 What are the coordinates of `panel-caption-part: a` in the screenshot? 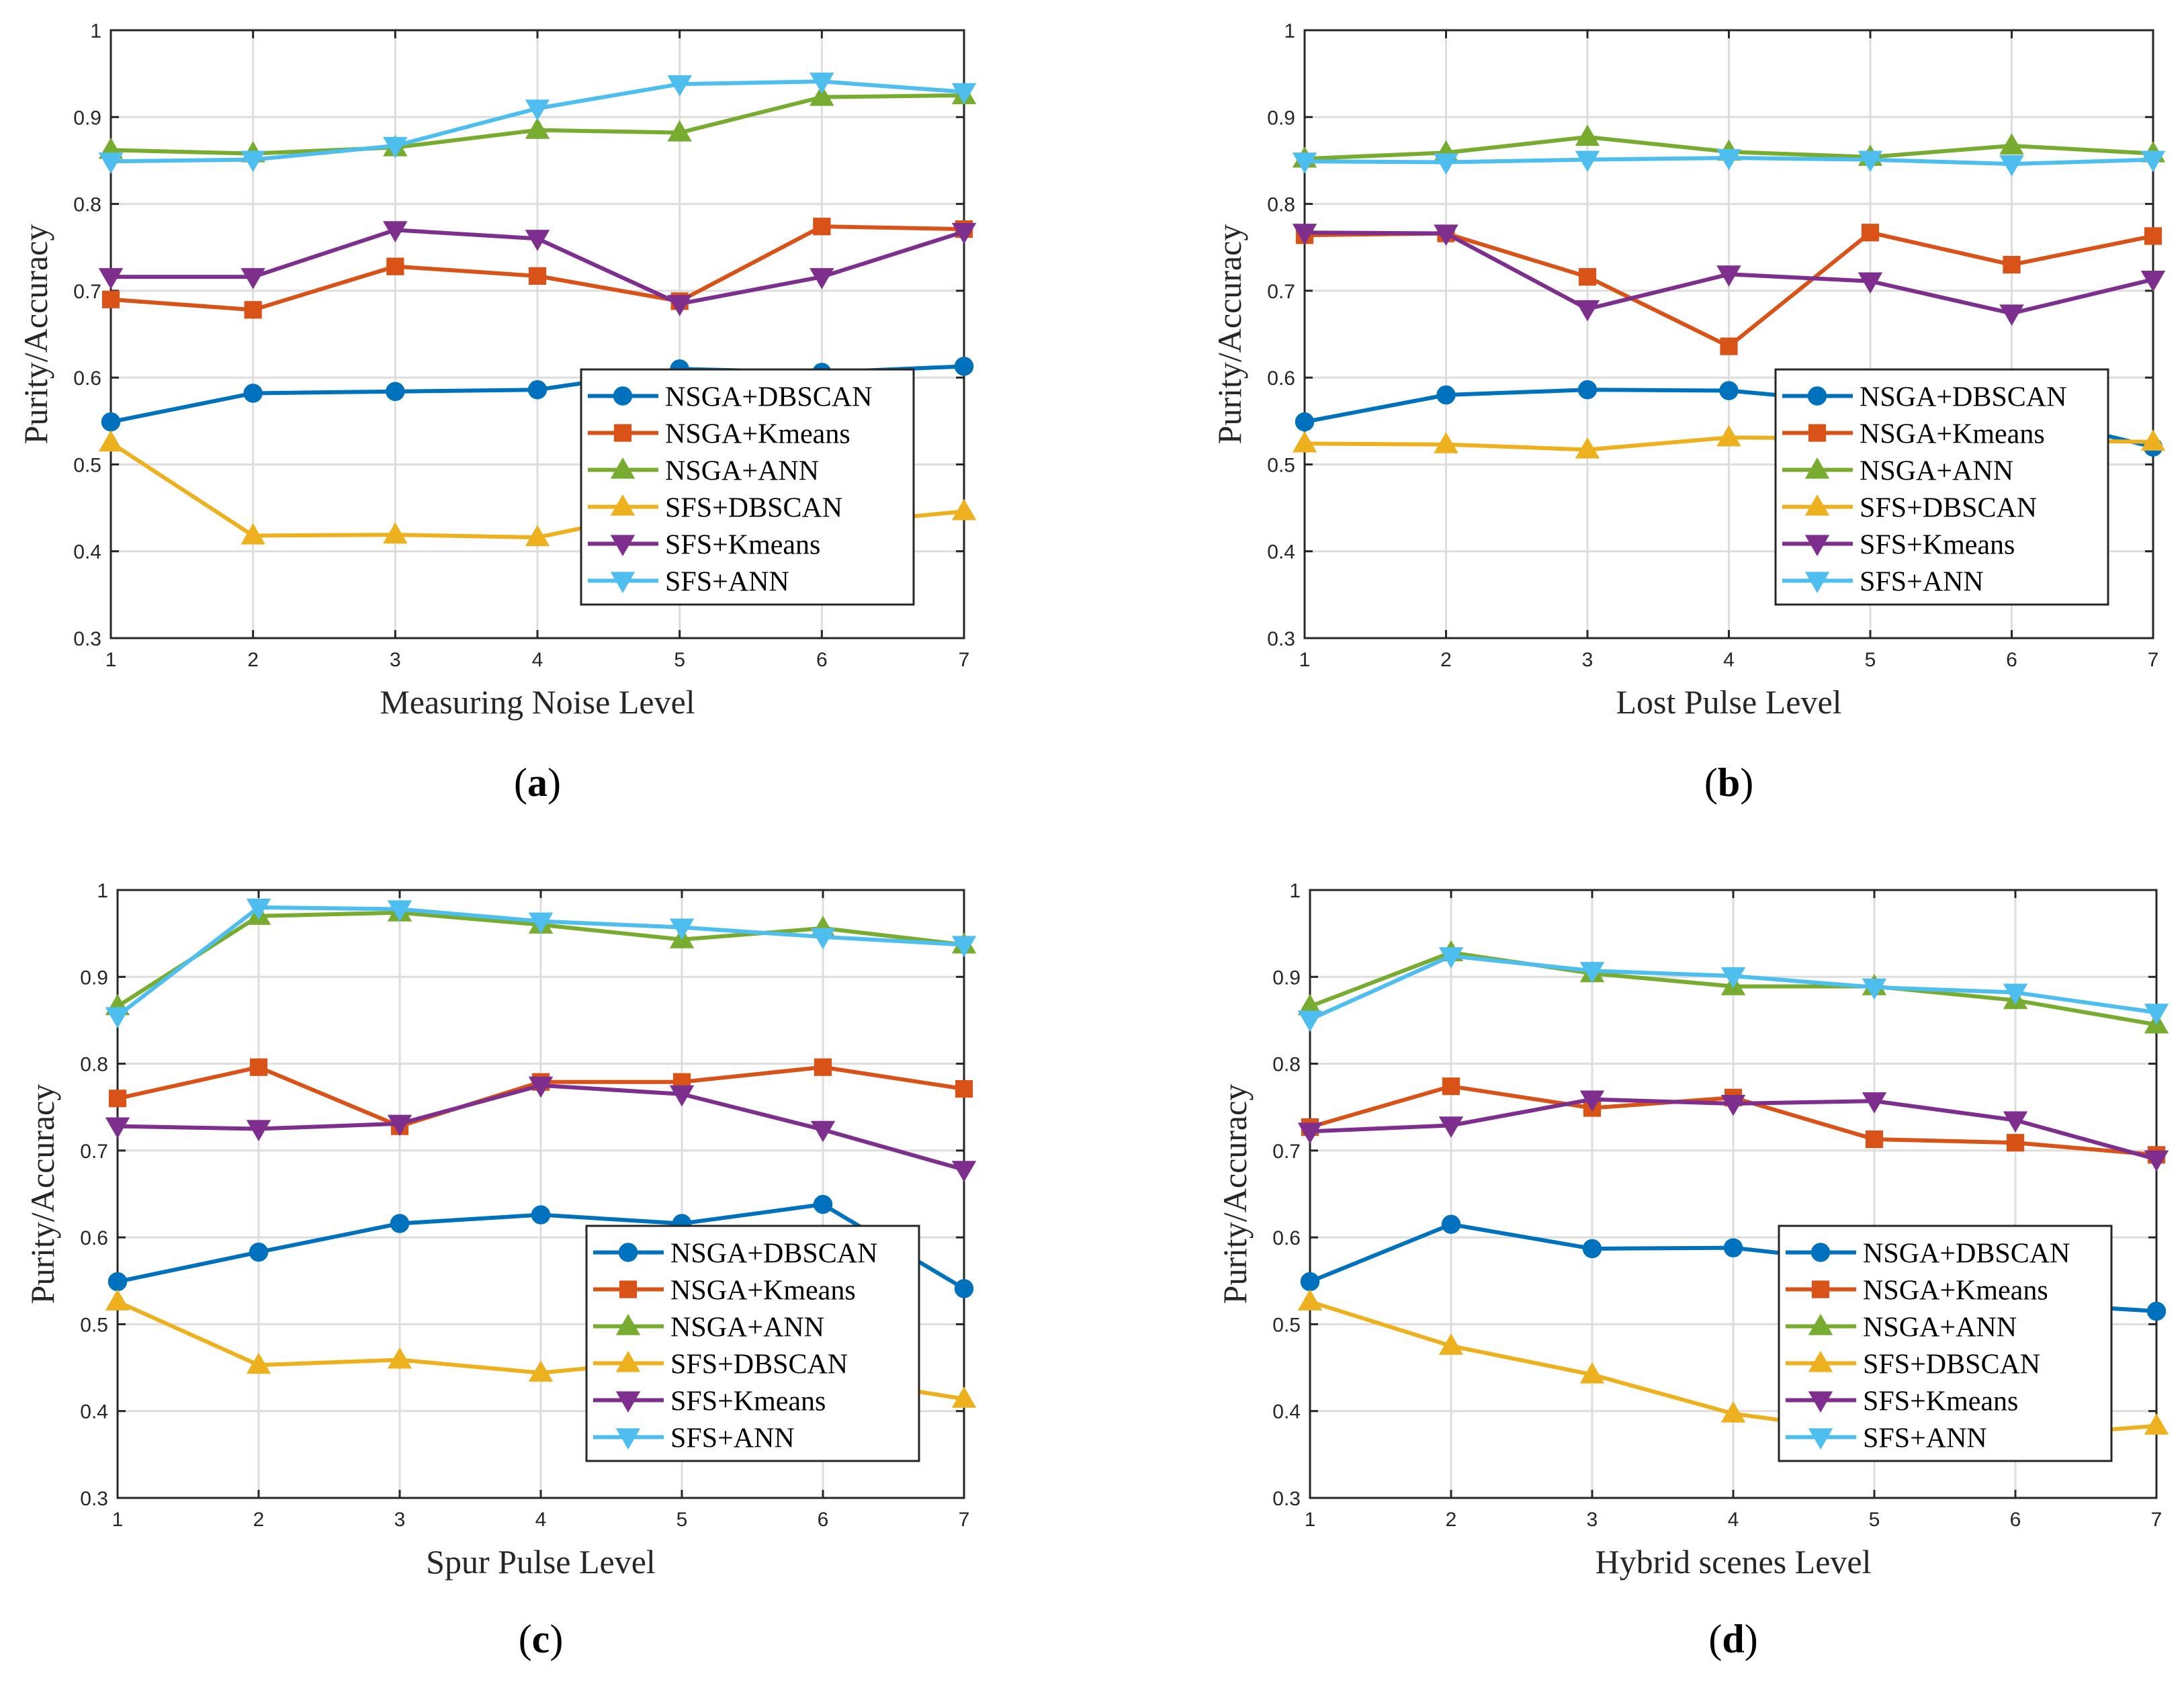 It's located at (538, 783).